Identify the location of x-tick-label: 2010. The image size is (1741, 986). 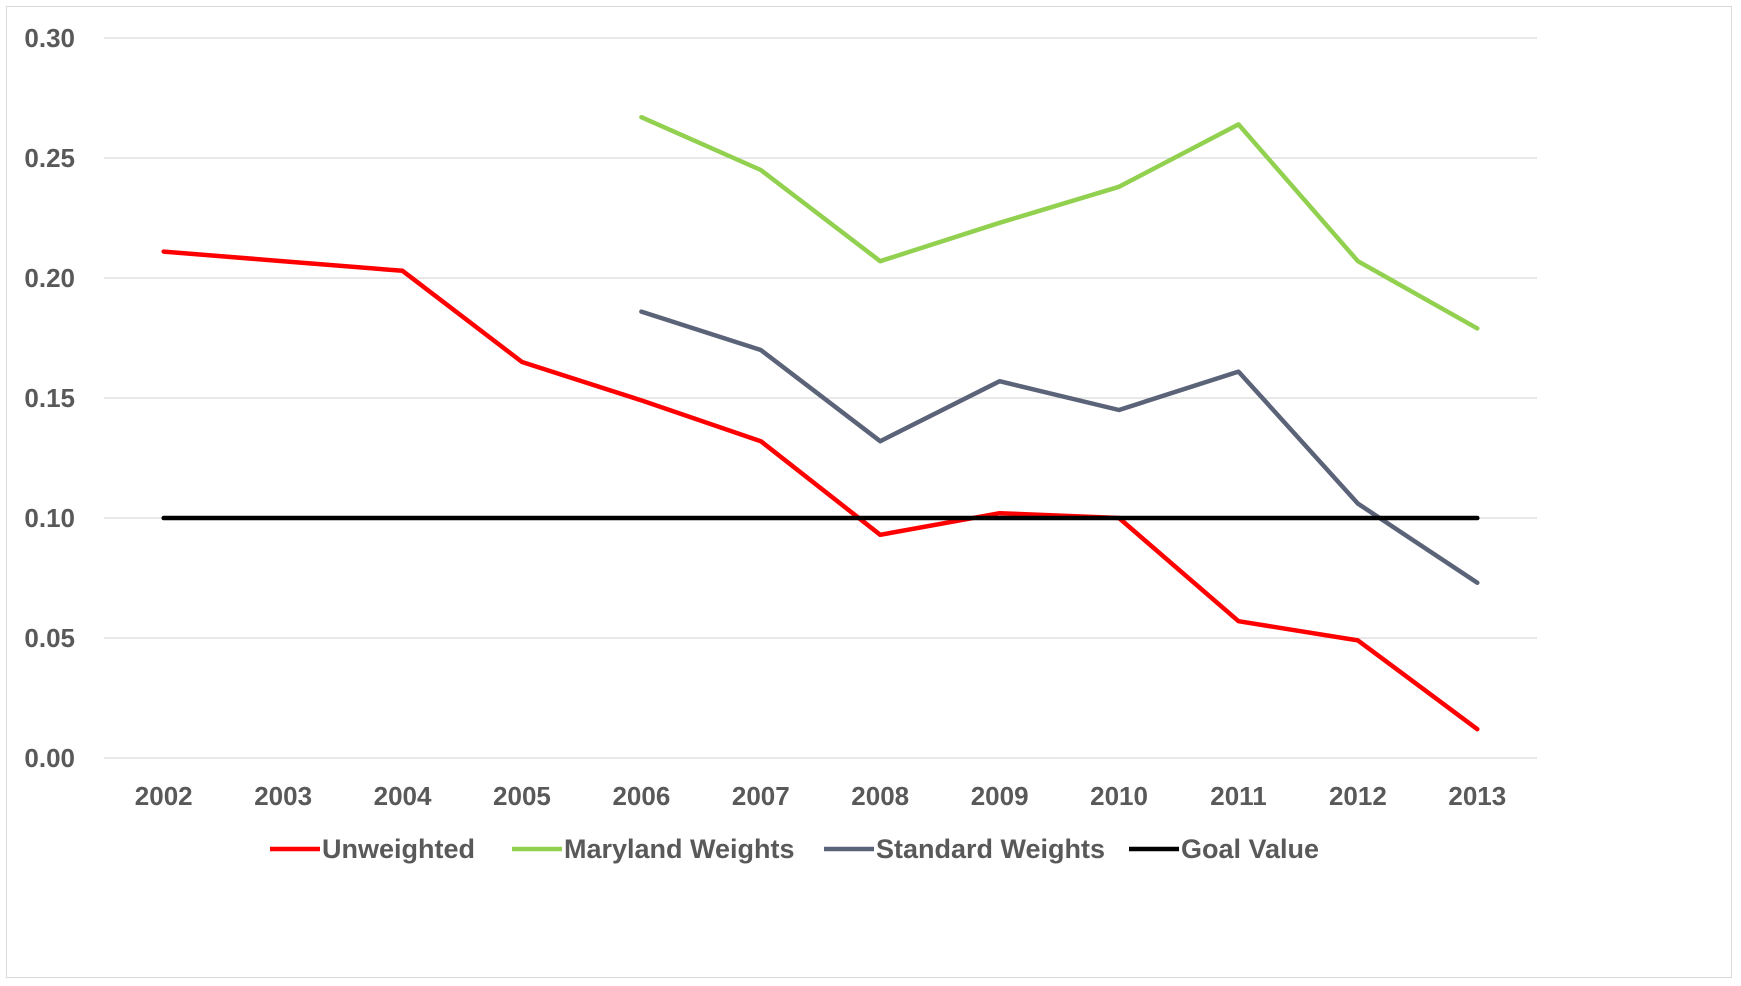
(1119, 796).